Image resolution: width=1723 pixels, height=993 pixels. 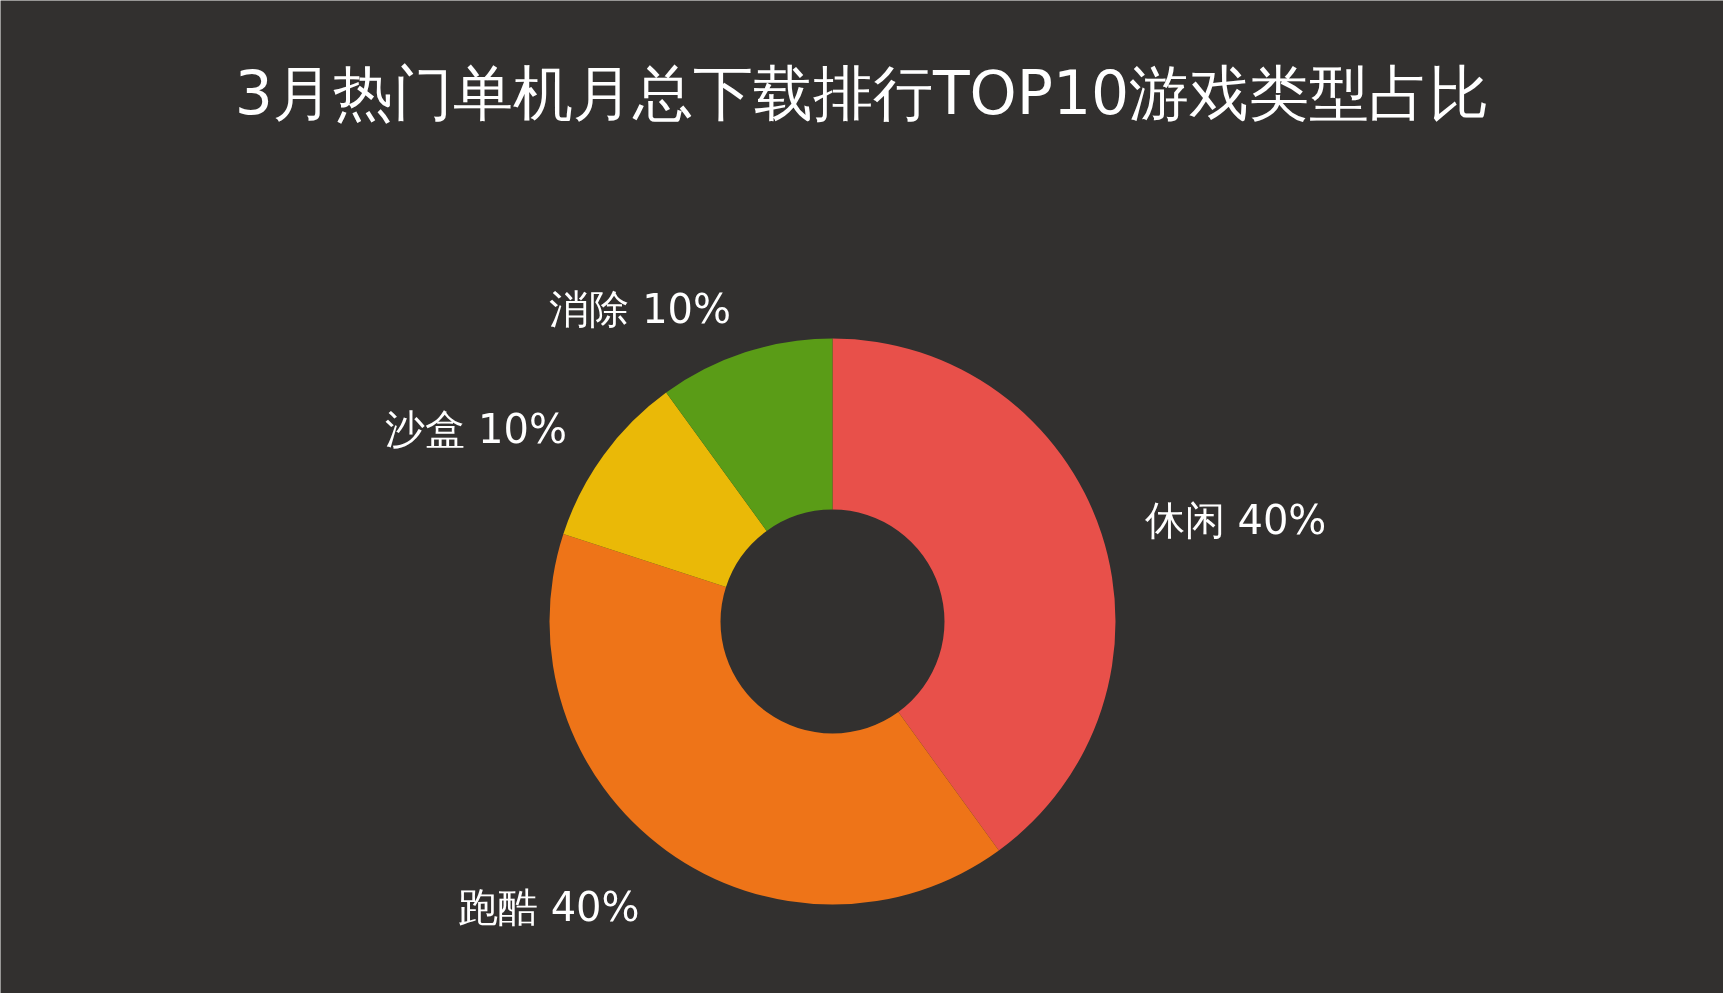 I want to click on slice-label: 休闲 40%, so click(x=1235, y=520).